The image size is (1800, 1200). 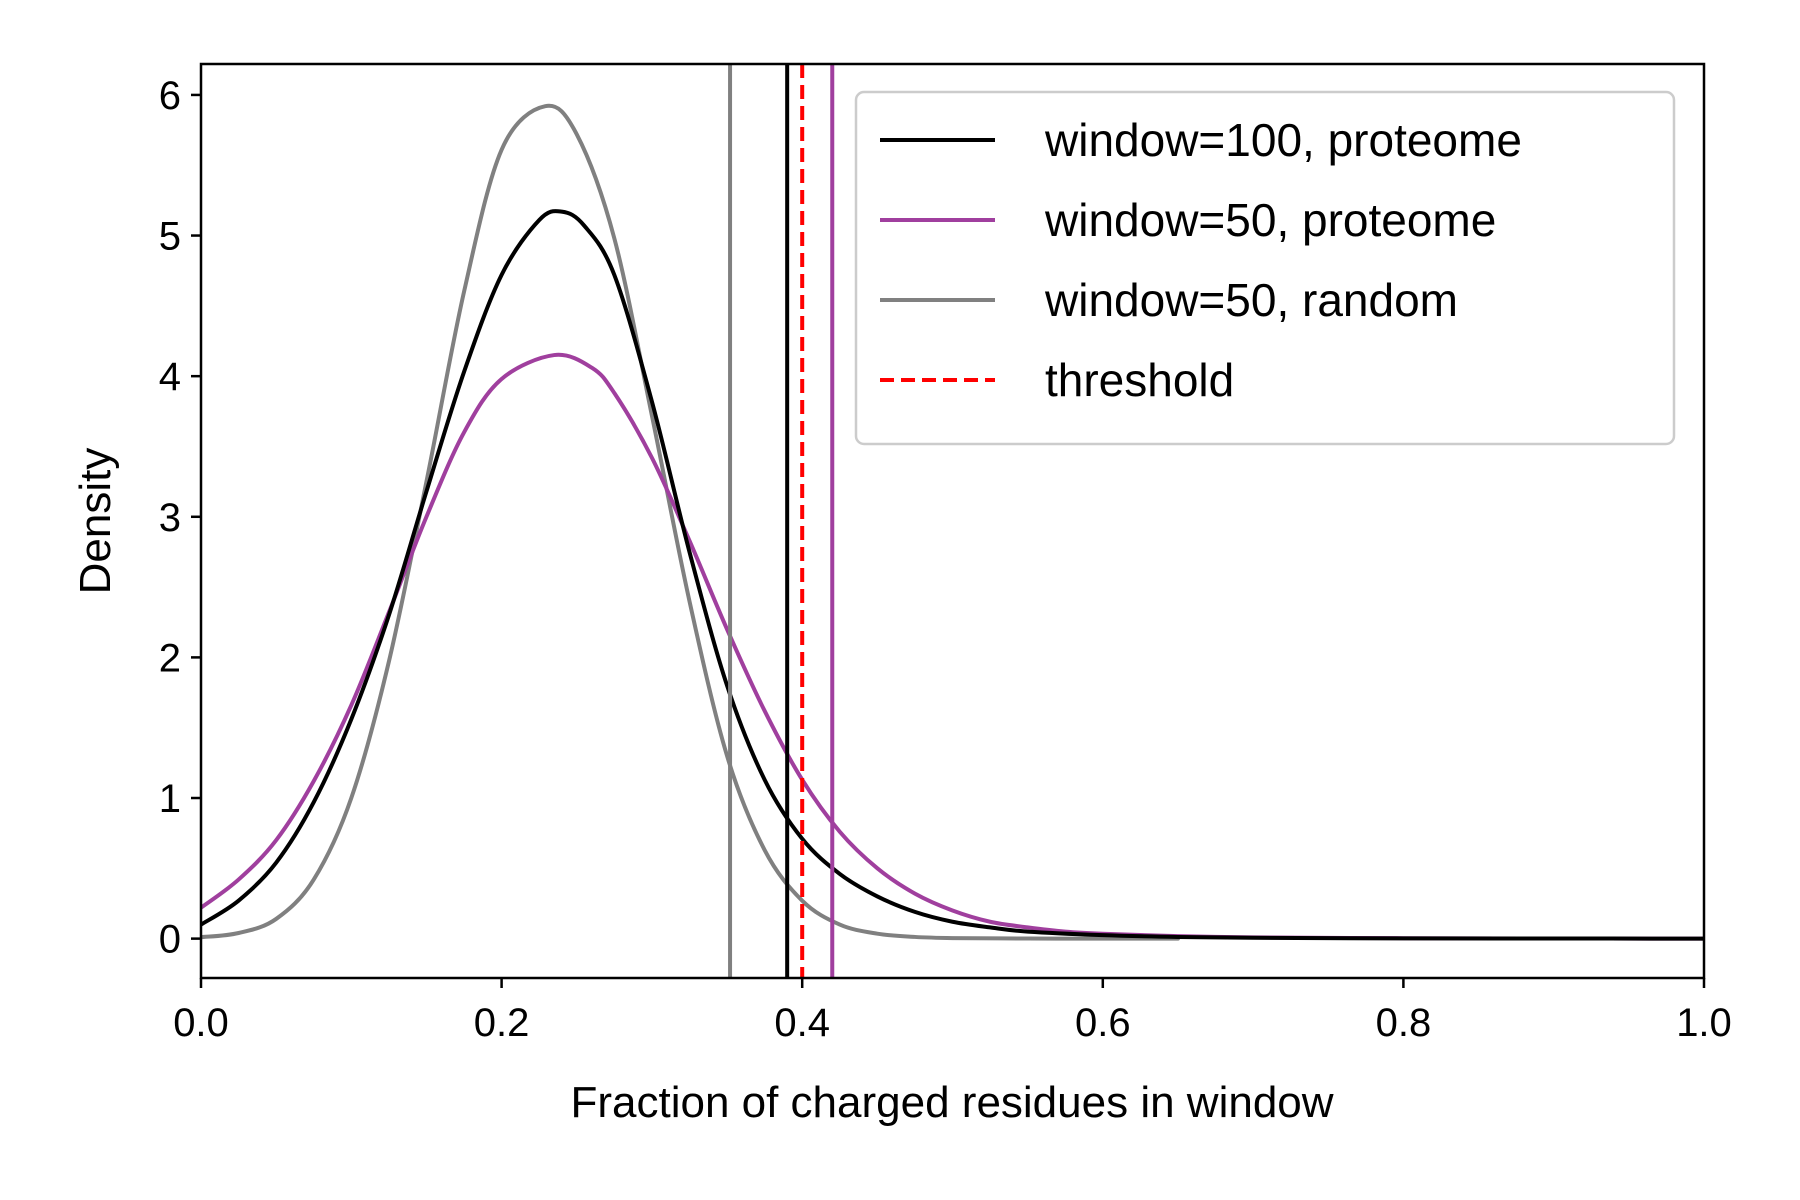 What do you see at coordinates (170, 96) in the screenshot?
I see `y-tick-label: 6` at bounding box center [170, 96].